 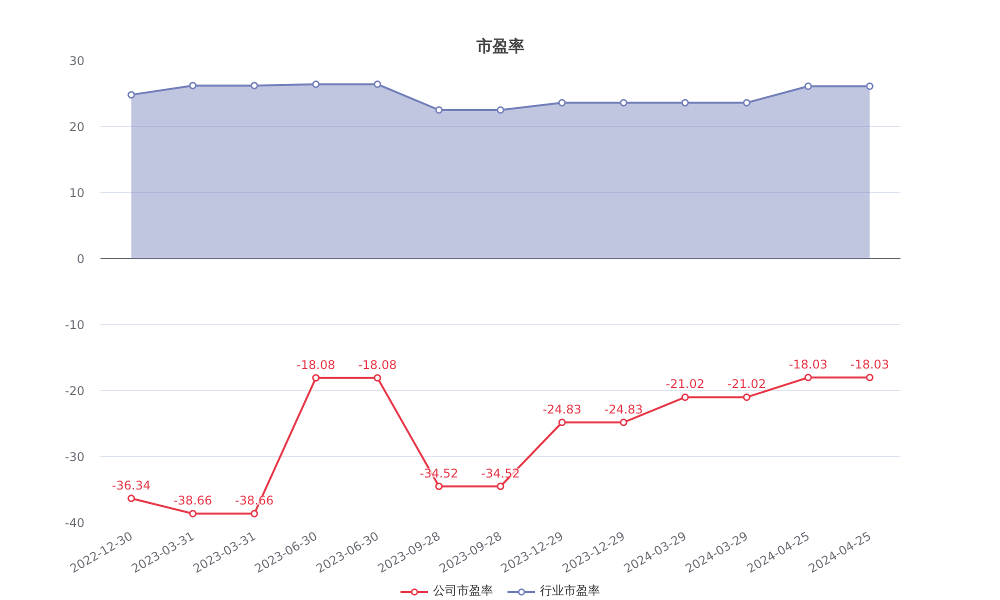 I want to click on y-tick-label: 20, so click(x=77, y=127).